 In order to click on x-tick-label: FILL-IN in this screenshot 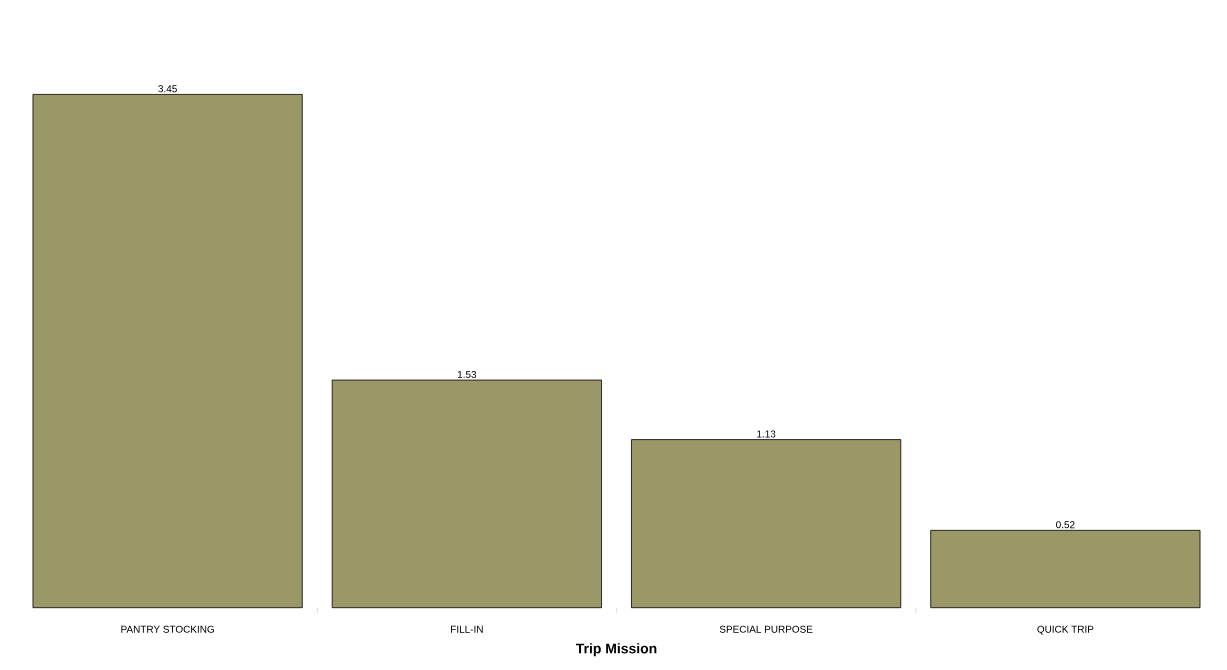, I will do `click(467, 629)`.